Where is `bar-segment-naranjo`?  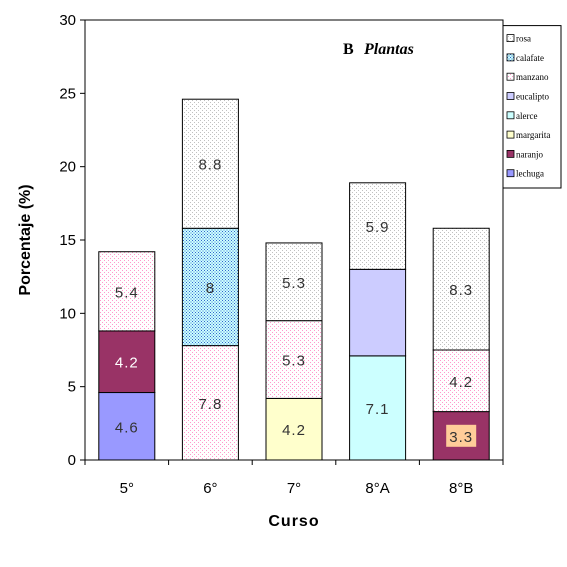
bar-segment-naranjo is located at coordinates (127, 362).